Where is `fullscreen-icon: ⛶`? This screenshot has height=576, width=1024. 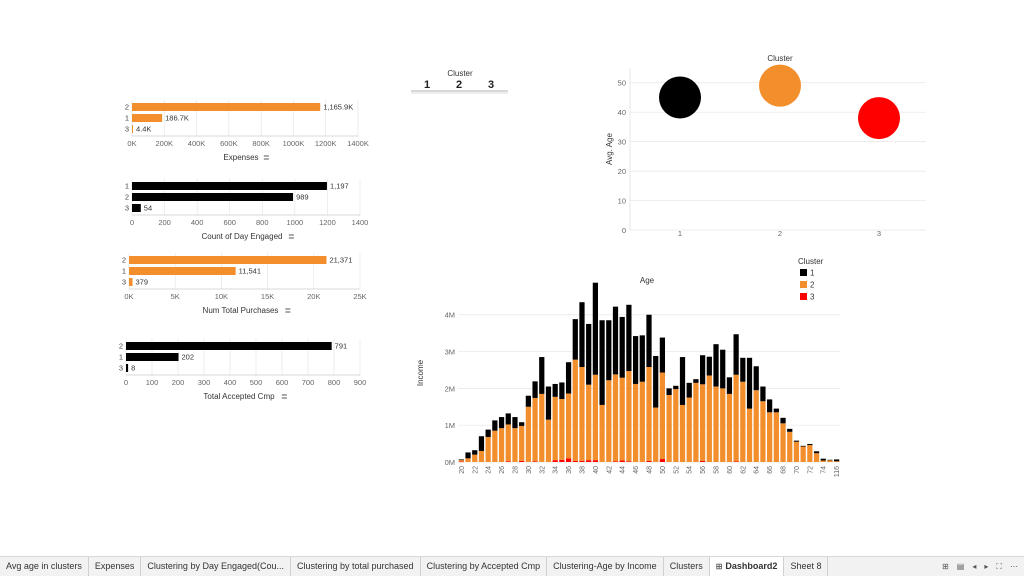 fullscreen-icon: ⛶ is located at coordinates (999, 566).